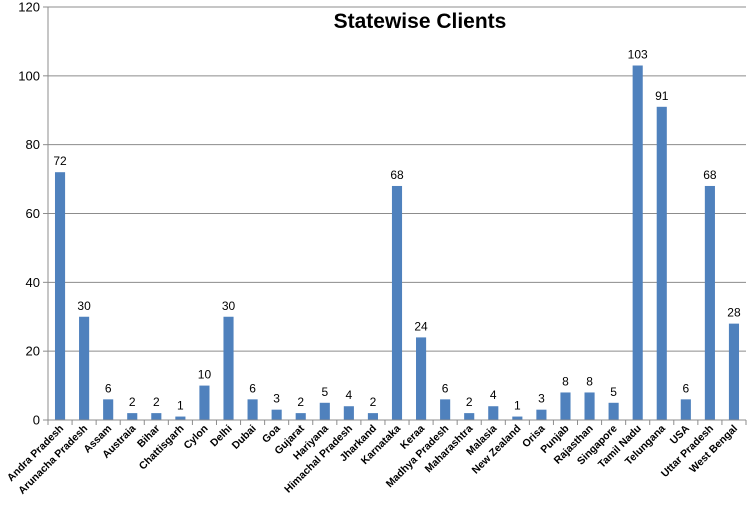 The image size is (748, 511). What do you see at coordinates (420, 21) in the screenshot?
I see `chart-title: Statewise Clients` at bounding box center [420, 21].